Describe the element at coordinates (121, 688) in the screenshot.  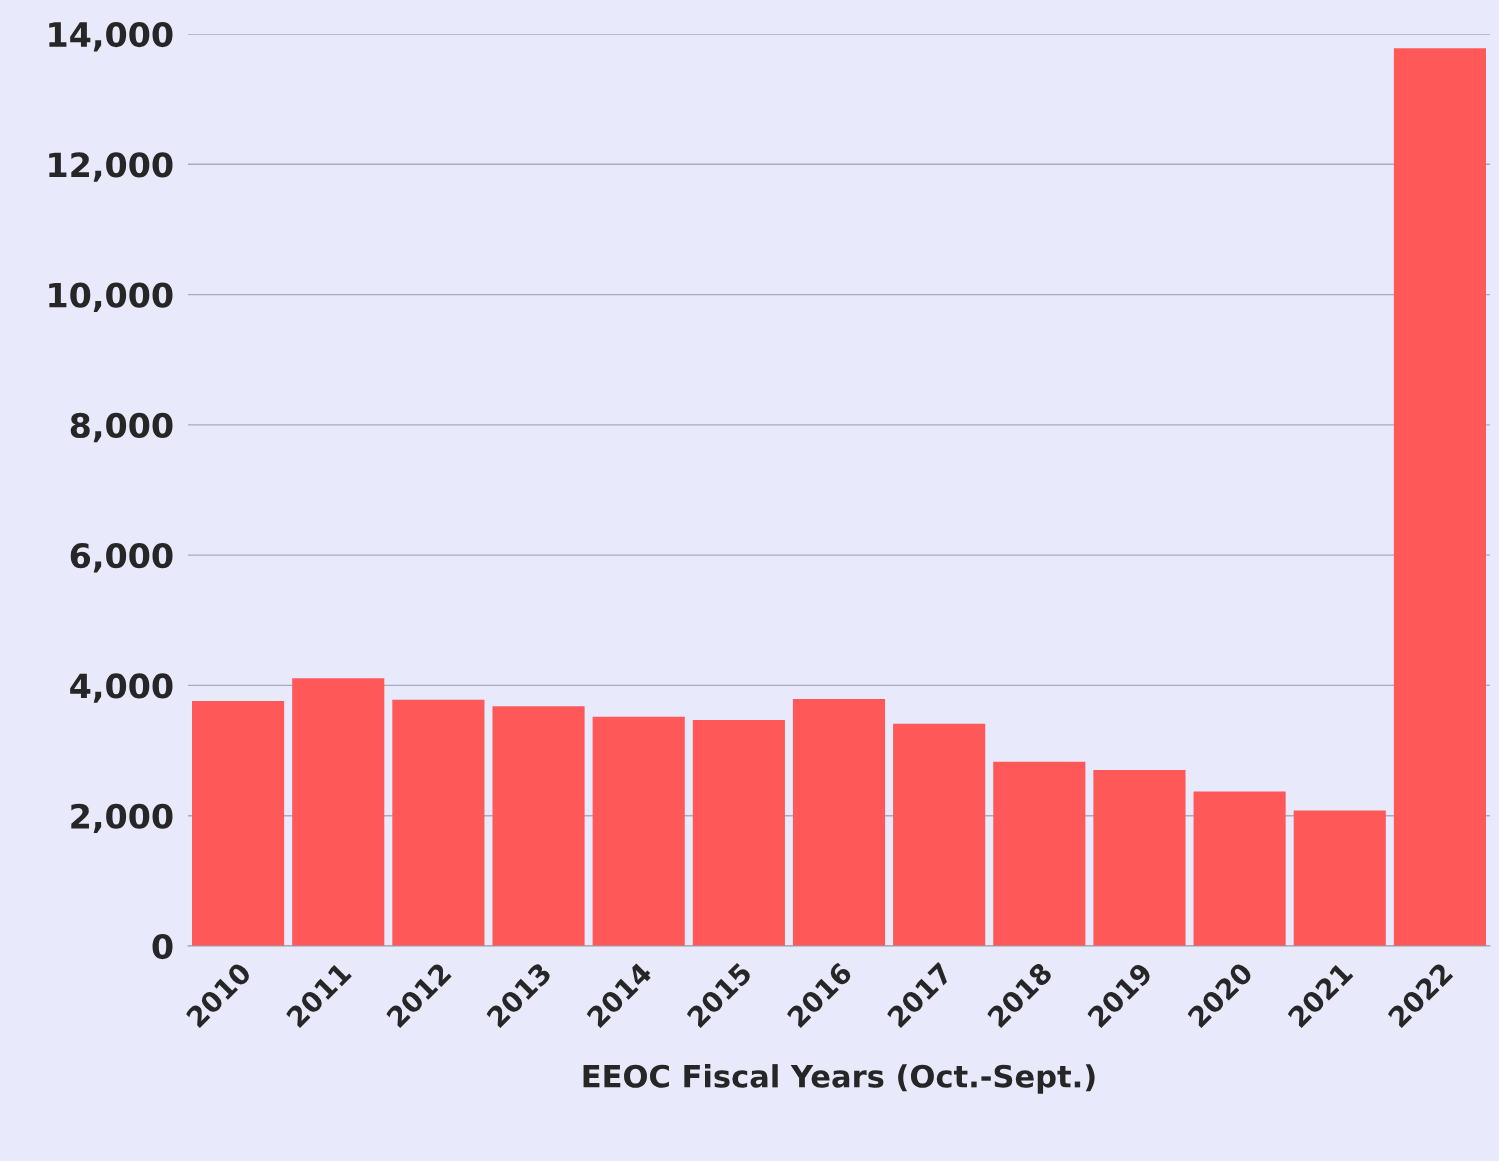
I see `y-tick-label: 4,000` at that location.